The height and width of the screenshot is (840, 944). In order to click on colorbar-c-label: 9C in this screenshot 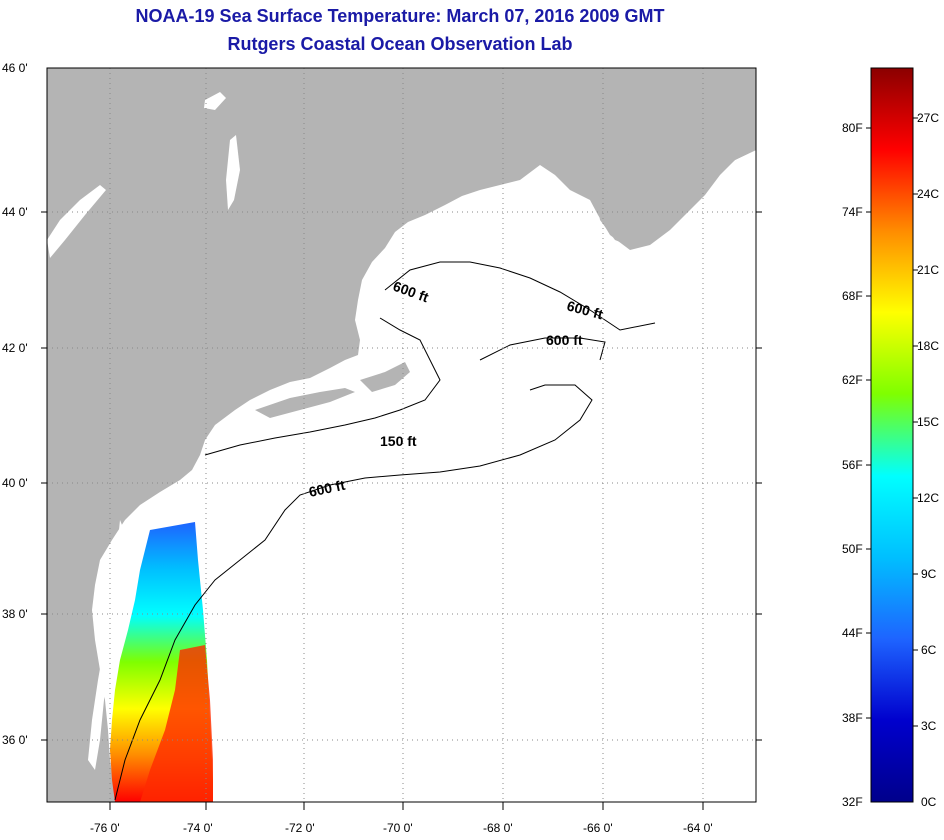, I will do `click(929, 574)`.